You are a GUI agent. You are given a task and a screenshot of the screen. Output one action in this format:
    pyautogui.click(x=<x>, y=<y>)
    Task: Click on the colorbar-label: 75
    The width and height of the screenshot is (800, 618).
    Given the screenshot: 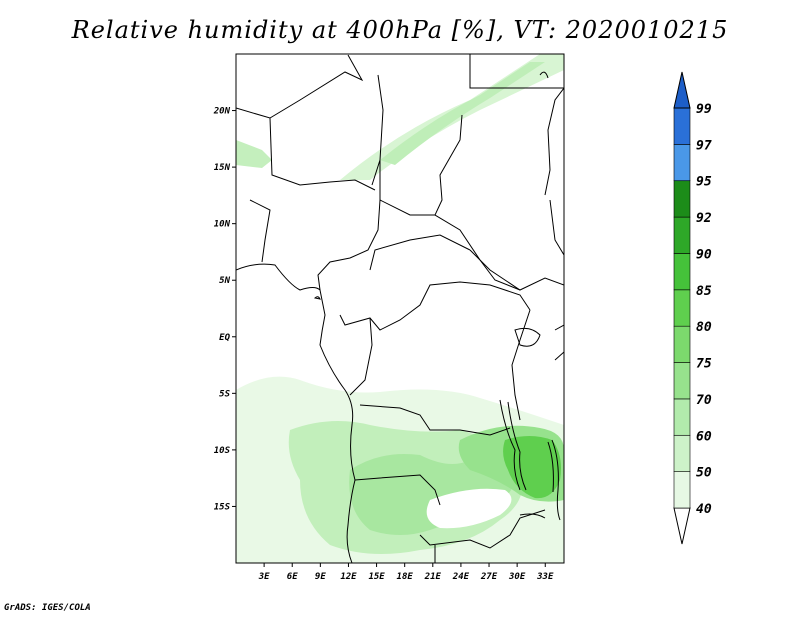 What is the action you would take?
    pyautogui.click(x=704, y=364)
    